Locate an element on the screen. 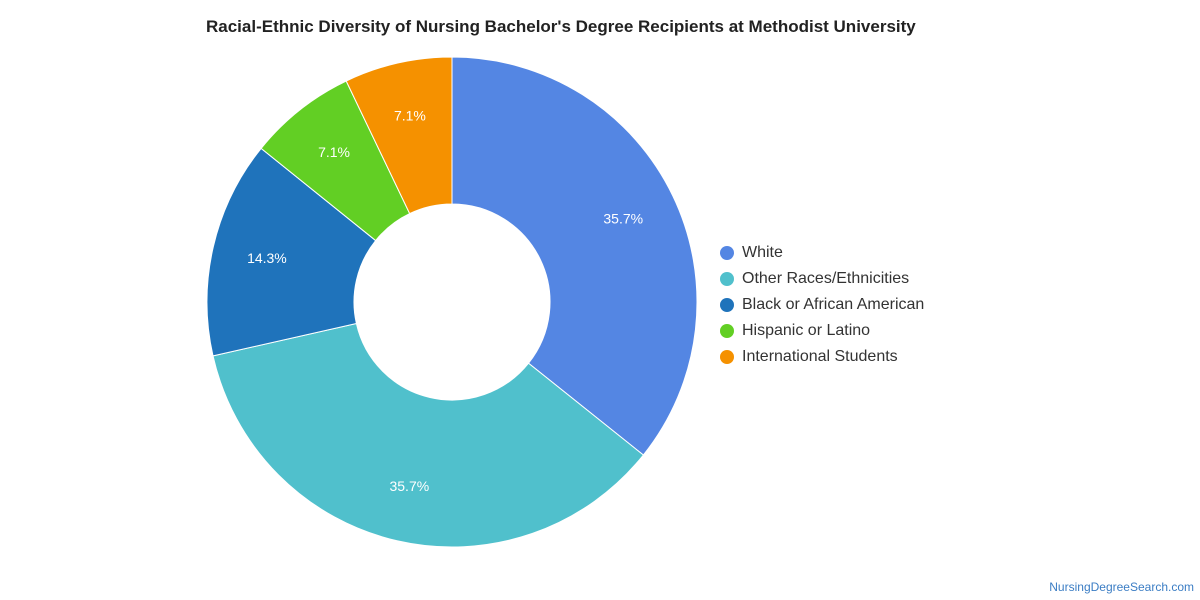  legend-item-3: Hispanic or Latino is located at coordinates (822, 331).